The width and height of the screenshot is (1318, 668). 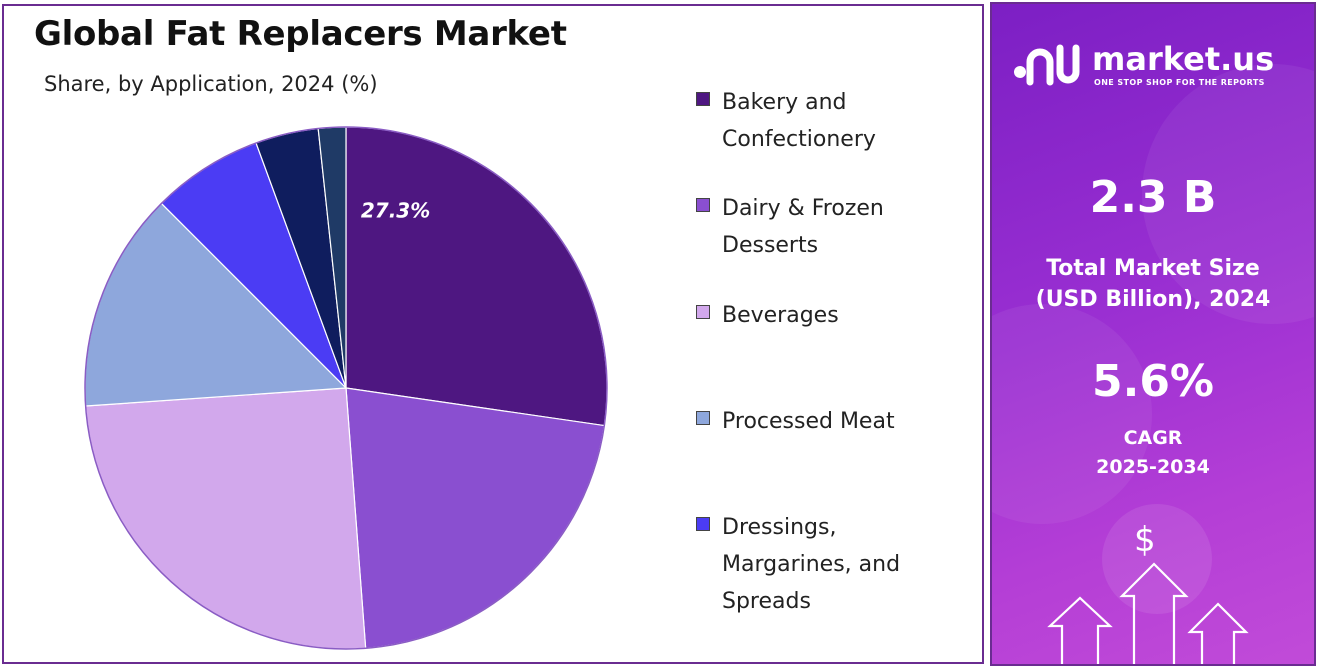 I want to click on legend-label: Processed Meat, so click(x=808, y=421).